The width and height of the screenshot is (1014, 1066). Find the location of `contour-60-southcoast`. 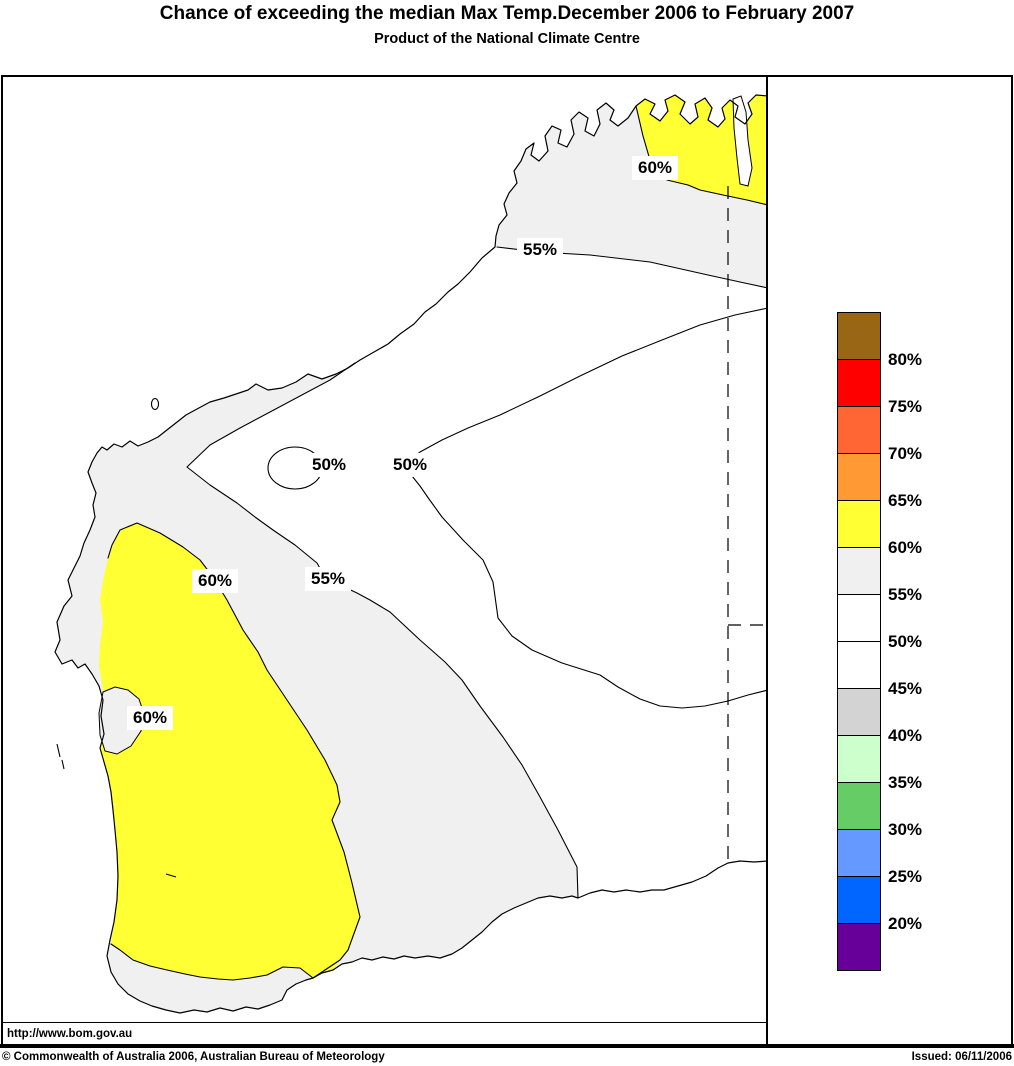

contour-60-southcoast is located at coordinates (212, 962).